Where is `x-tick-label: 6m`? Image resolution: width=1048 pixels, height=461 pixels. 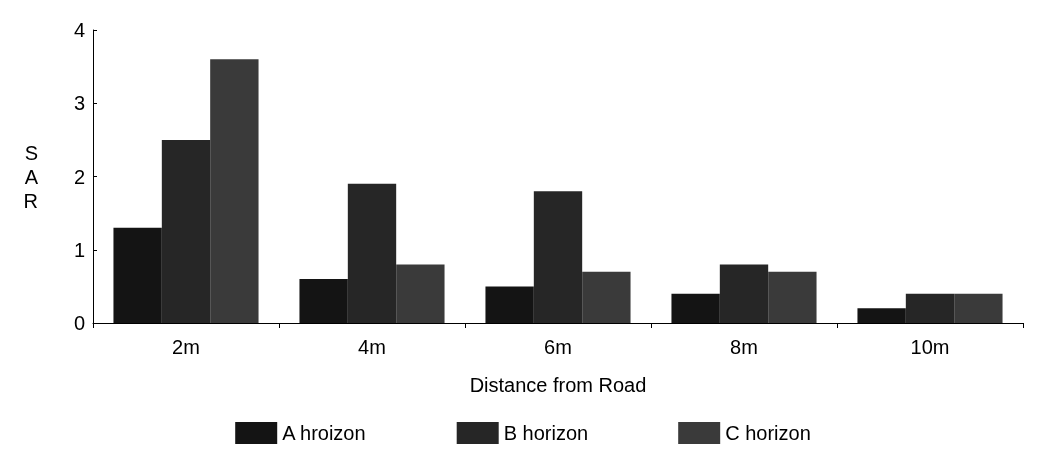 x-tick-label: 6m is located at coordinates (558, 347).